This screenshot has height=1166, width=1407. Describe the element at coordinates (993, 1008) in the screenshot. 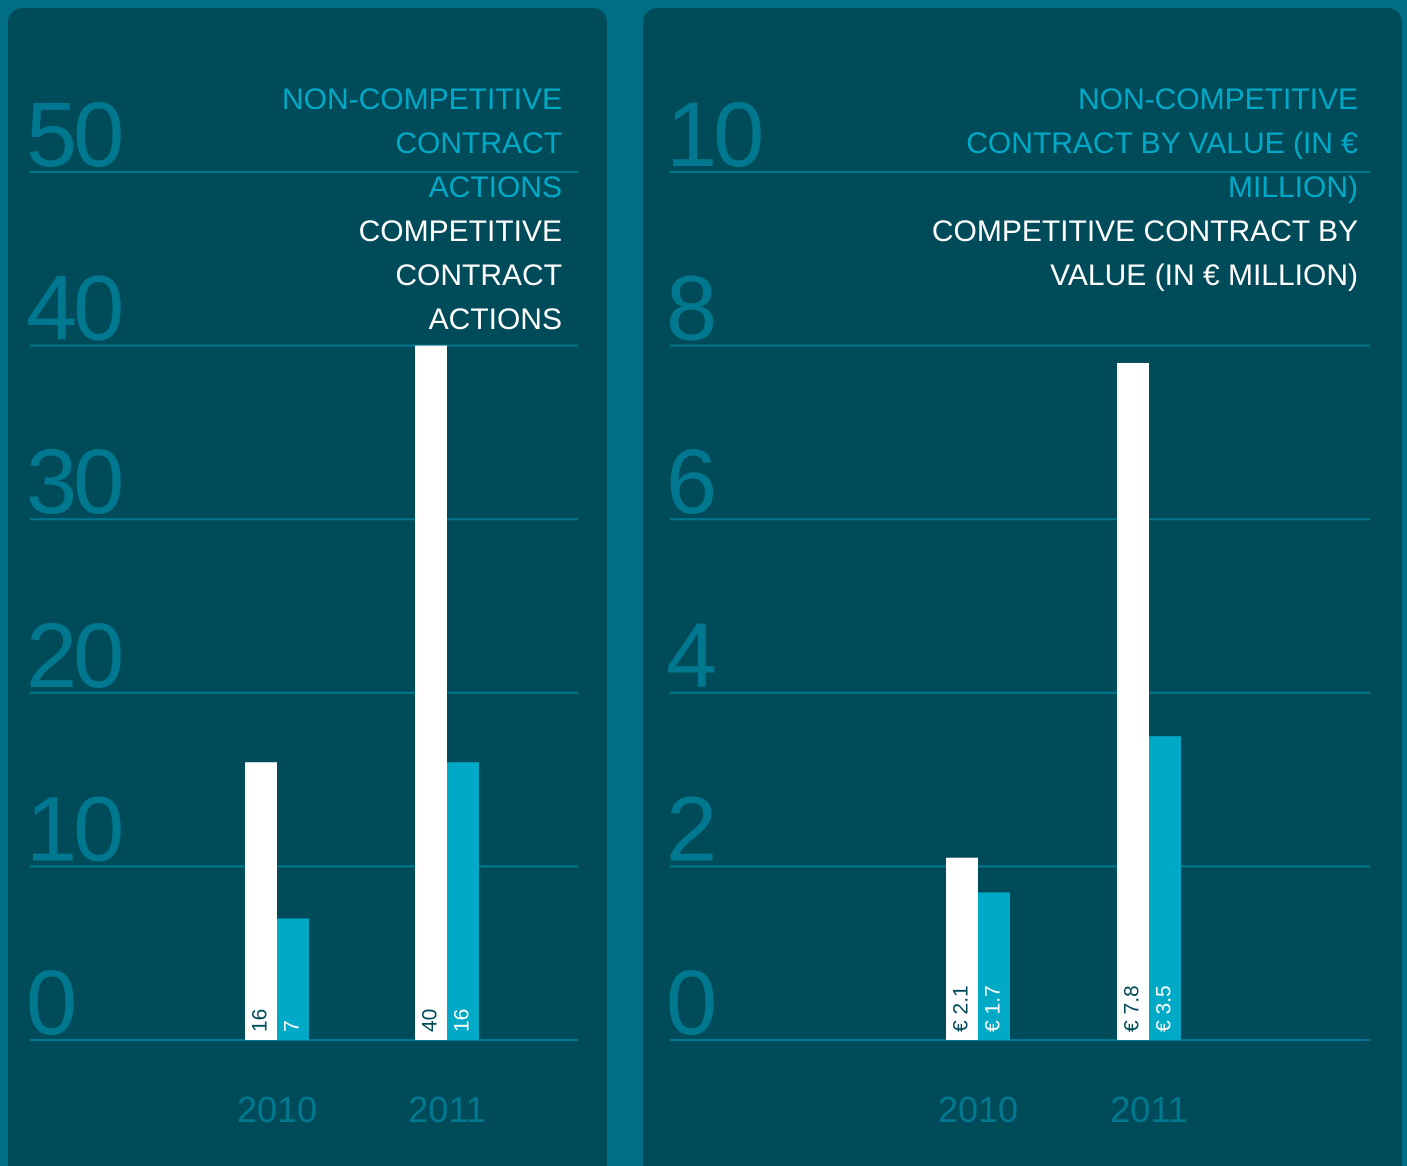

I see `value-label: € 1.7` at that location.